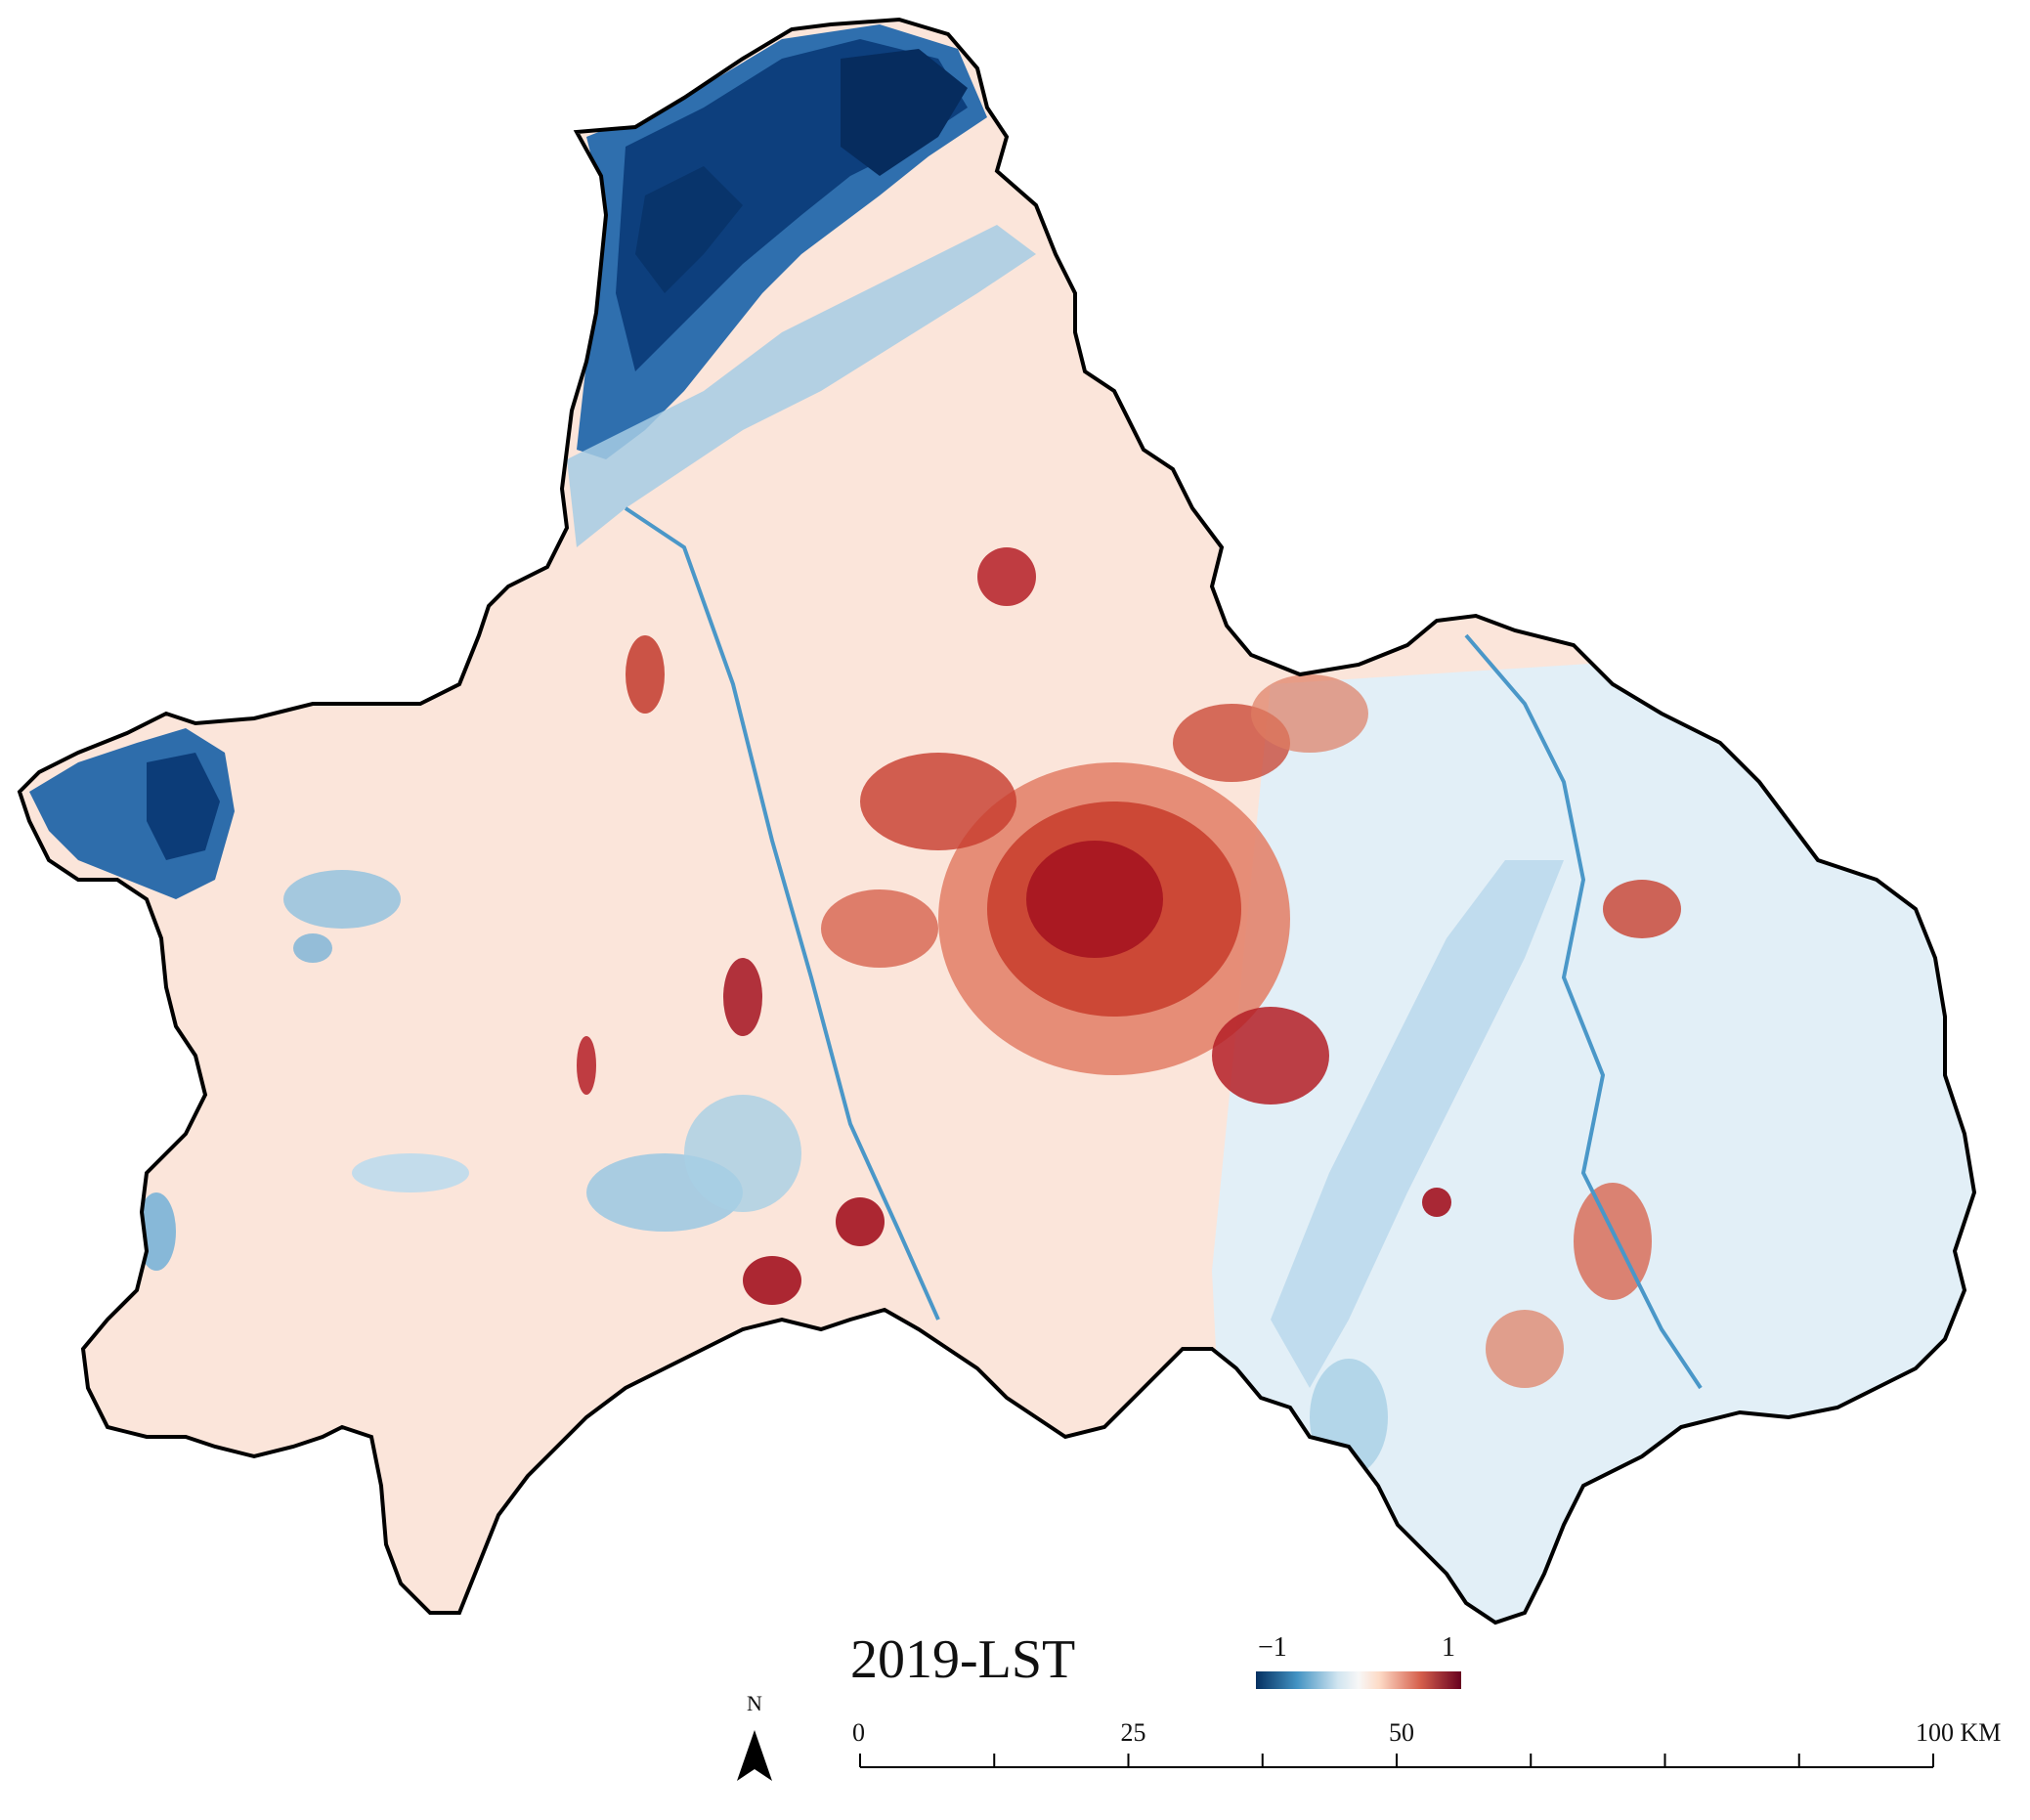 The image size is (2030, 1820). What do you see at coordinates (1133, 1732) in the screenshot?
I see `scale-label-25: 25` at bounding box center [1133, 1732].